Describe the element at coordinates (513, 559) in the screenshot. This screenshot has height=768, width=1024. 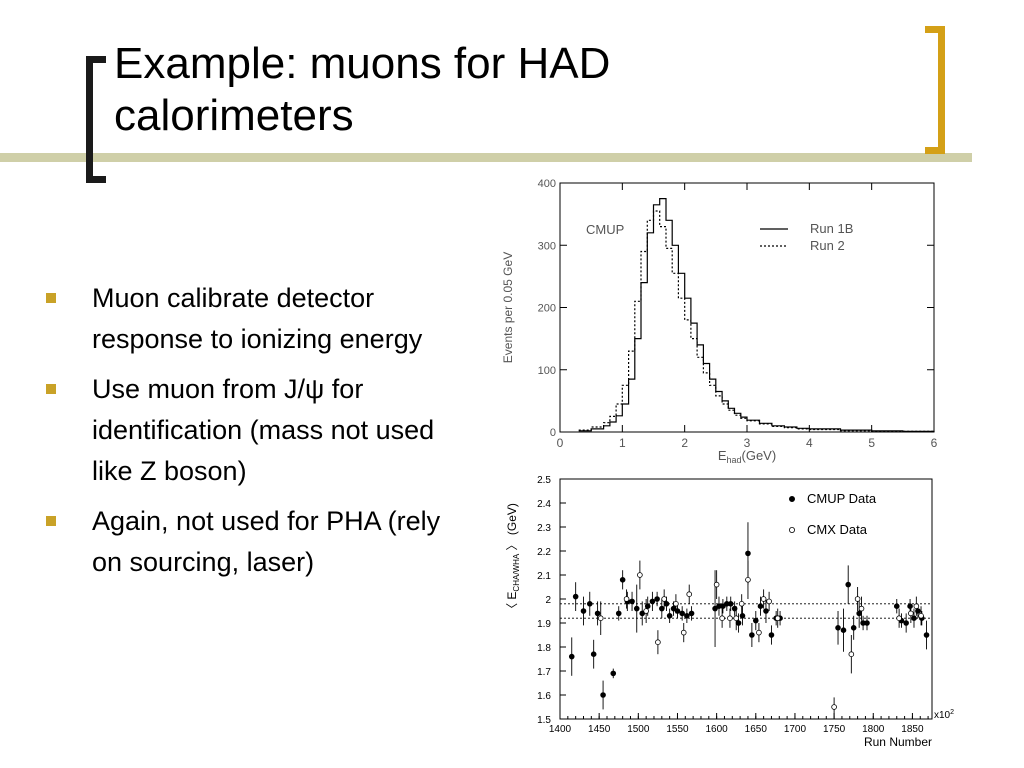
I see `y-axis-label: 〈 ECHA/WHA 〉 (GeV)` at that location.